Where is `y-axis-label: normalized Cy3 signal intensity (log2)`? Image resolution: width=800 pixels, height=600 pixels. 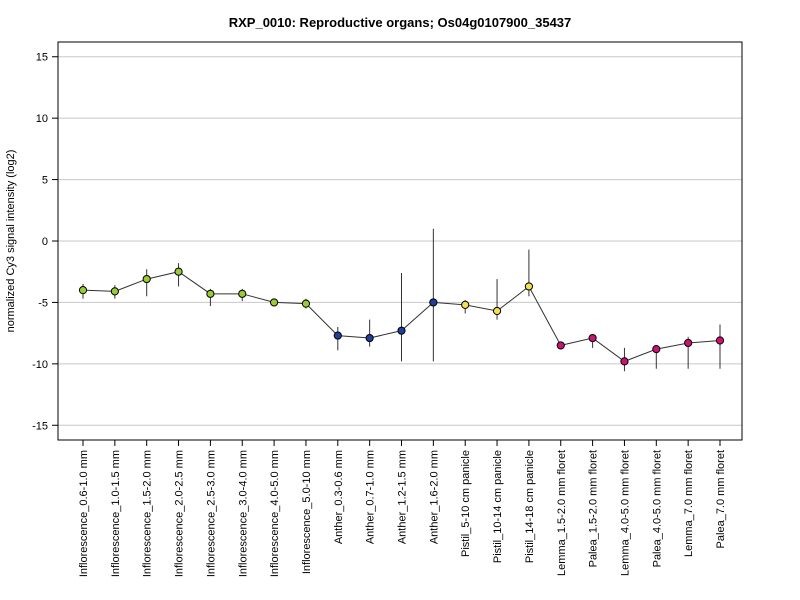
y-axis-label: normalized Cy3 signal intensity (log2) is located at coordinates (11, 241).